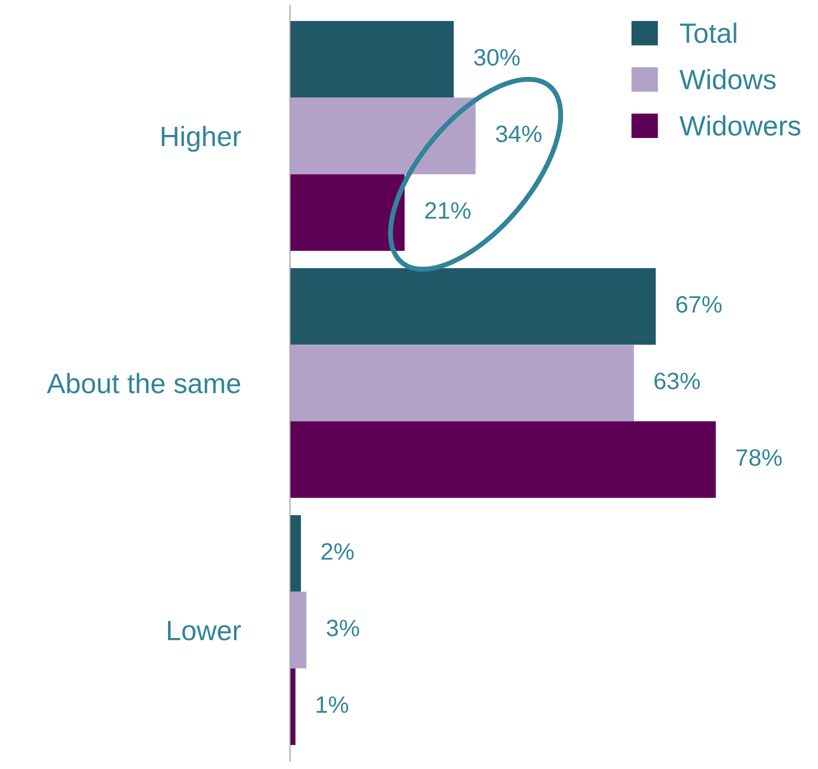  Describe the element at coordinates (332, 704) in the screenshot. I see `data-label: 1%` at that location.